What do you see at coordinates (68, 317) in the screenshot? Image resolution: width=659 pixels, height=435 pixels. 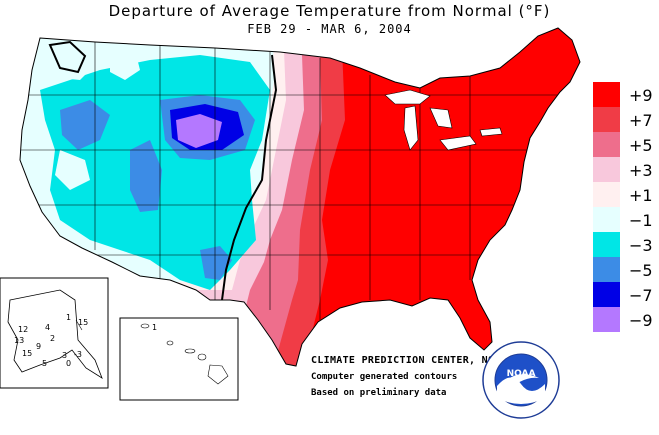 I see `alaska-contour-label: 1` at bounding box center [68, 317].